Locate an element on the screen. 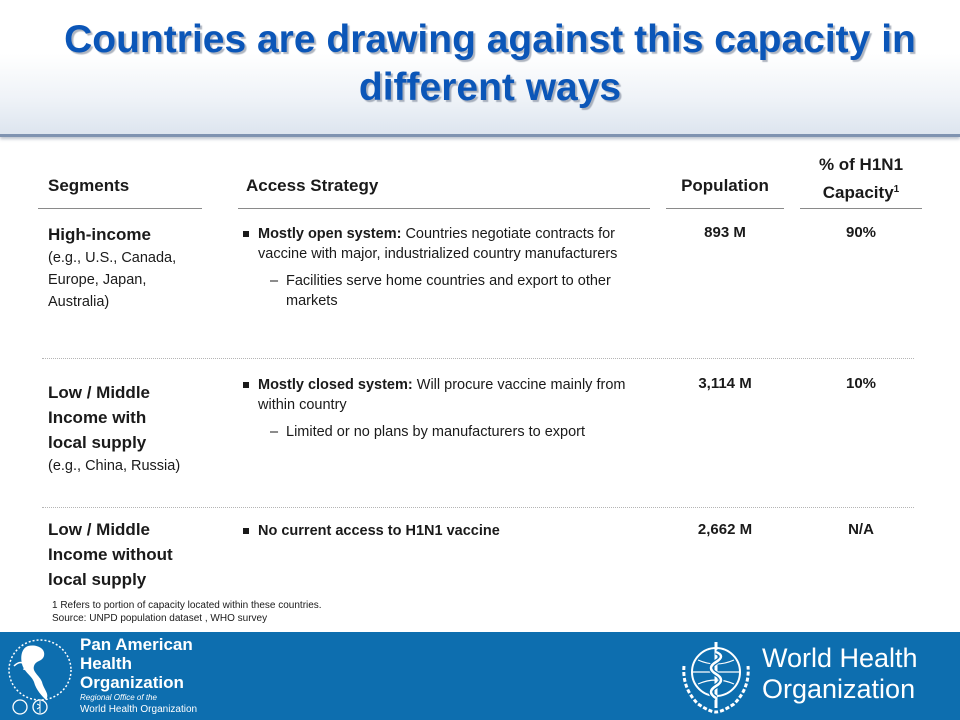 This screenshot has height=720, width=960. strategy-bullet-bold: Mostly open system: is located at coordinates (330, 234).